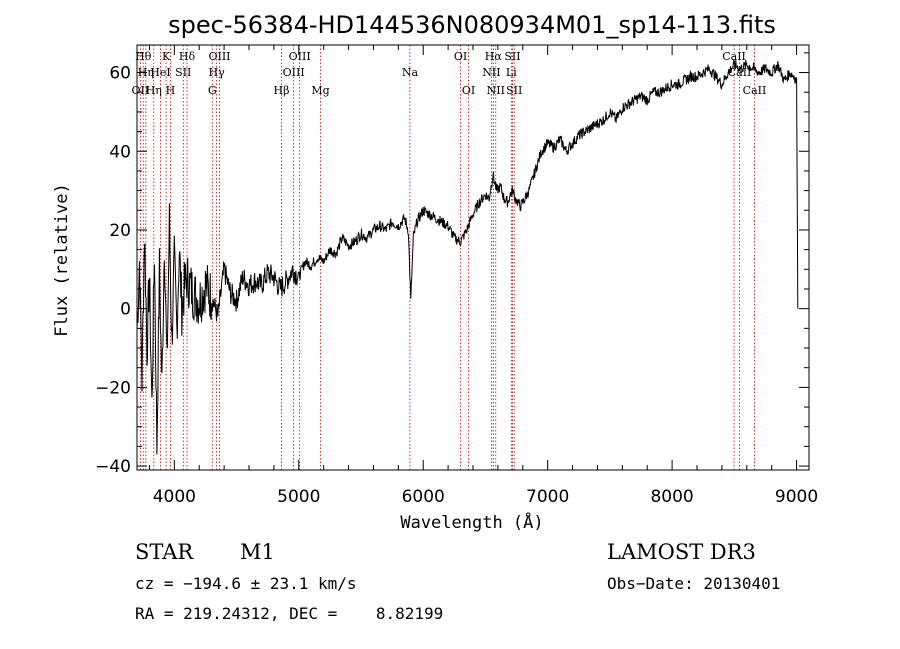 Image resolution: width=900 pixels, height=649 pixels. What do you see at coordinates (671, 497) in the screenshot?
I see `x-tick-label: 8000` at bounding box center [671, 497].